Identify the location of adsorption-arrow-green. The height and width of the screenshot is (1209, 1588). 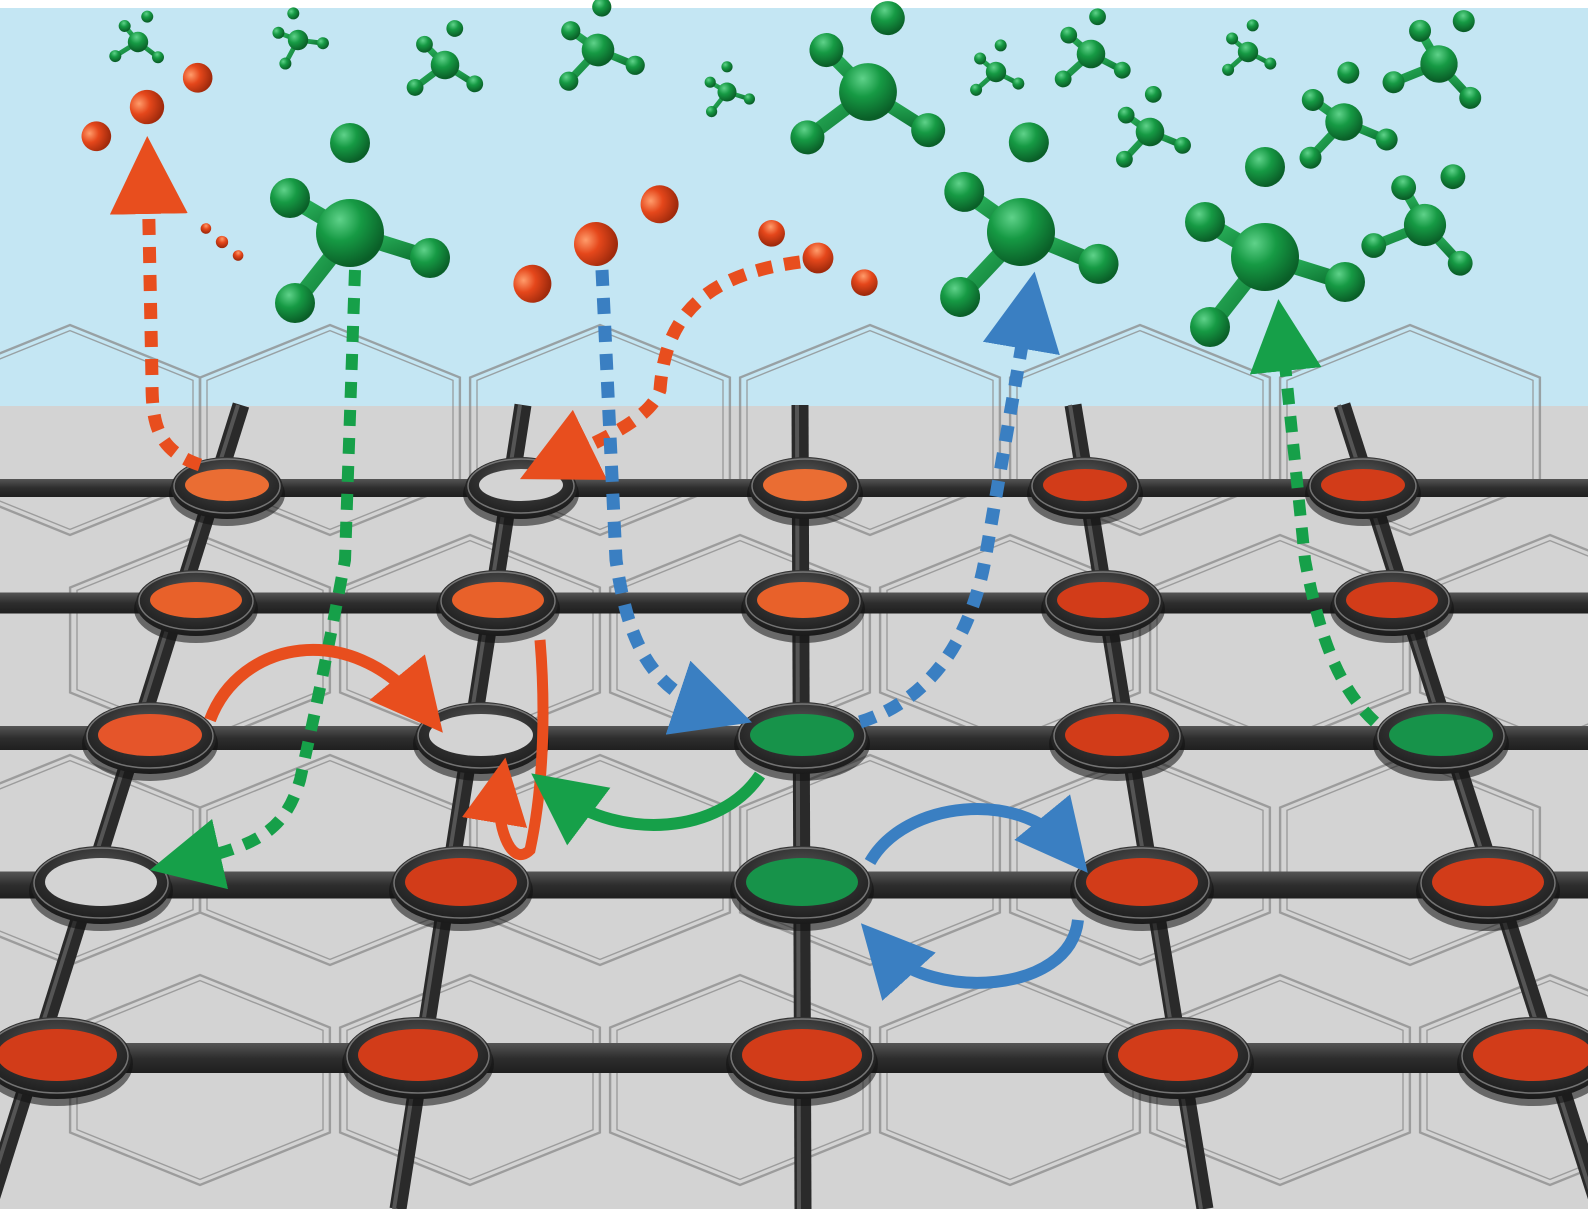
(255, 579).